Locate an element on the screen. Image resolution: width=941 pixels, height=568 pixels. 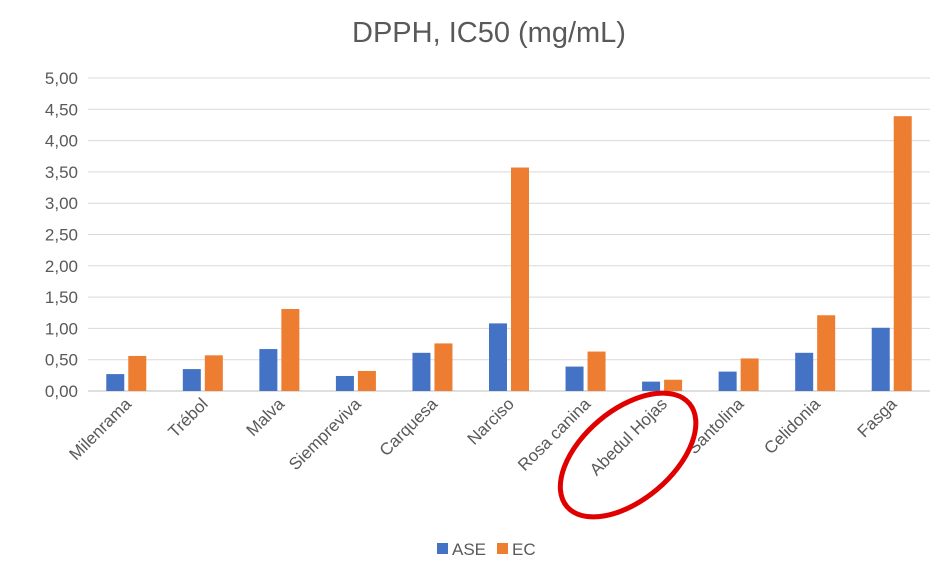
annotation is located at coordinates (628, 455).